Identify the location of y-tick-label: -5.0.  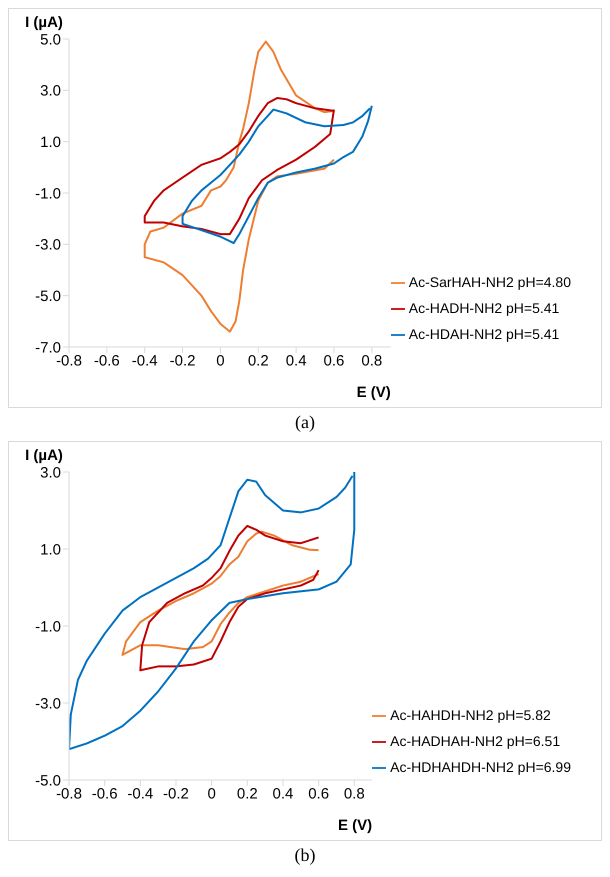
(48, 296).